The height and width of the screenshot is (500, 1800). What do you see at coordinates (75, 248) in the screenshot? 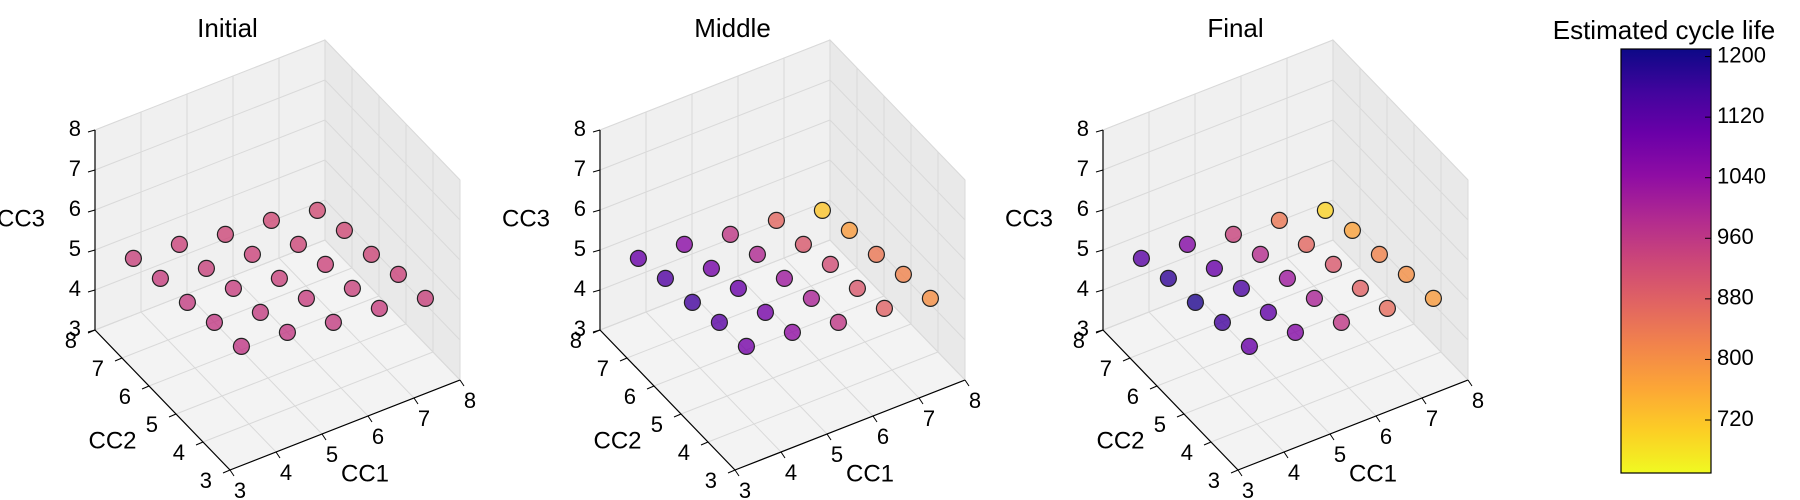
I see `z-tick-label: 5` at bounding box center [75, 248].